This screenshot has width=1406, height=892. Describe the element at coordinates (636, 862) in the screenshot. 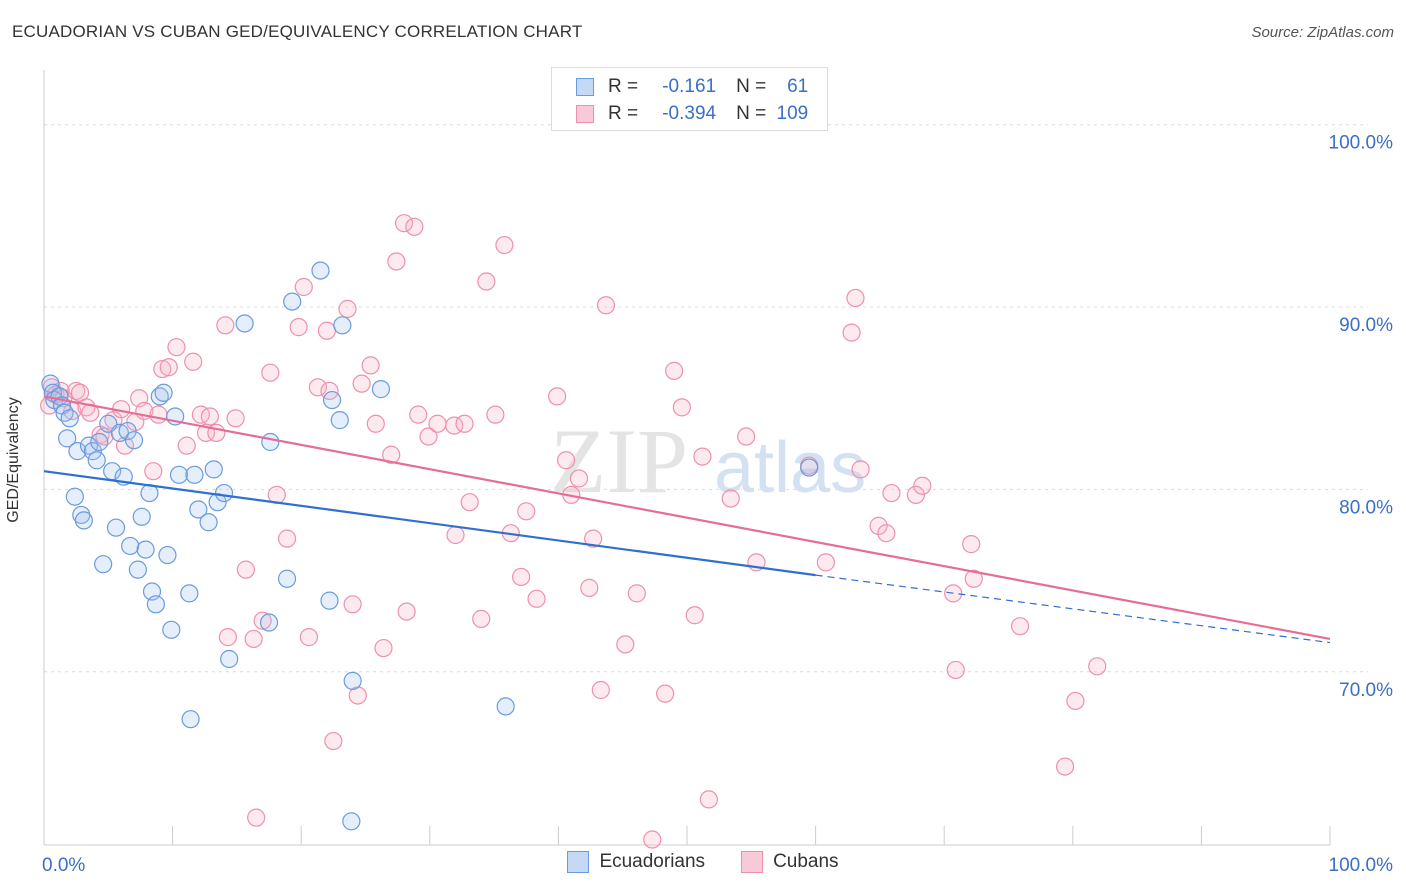

I see `series-legend-ecuadorians: Ecuadorians` at that location.